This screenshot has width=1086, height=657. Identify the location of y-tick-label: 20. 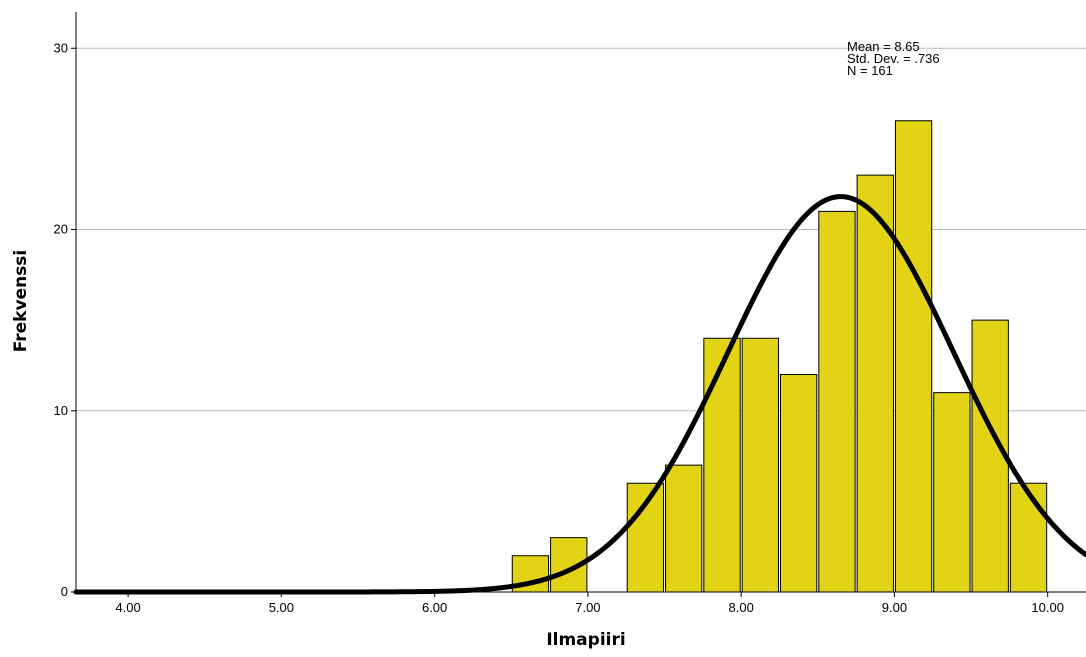
(61, 229).